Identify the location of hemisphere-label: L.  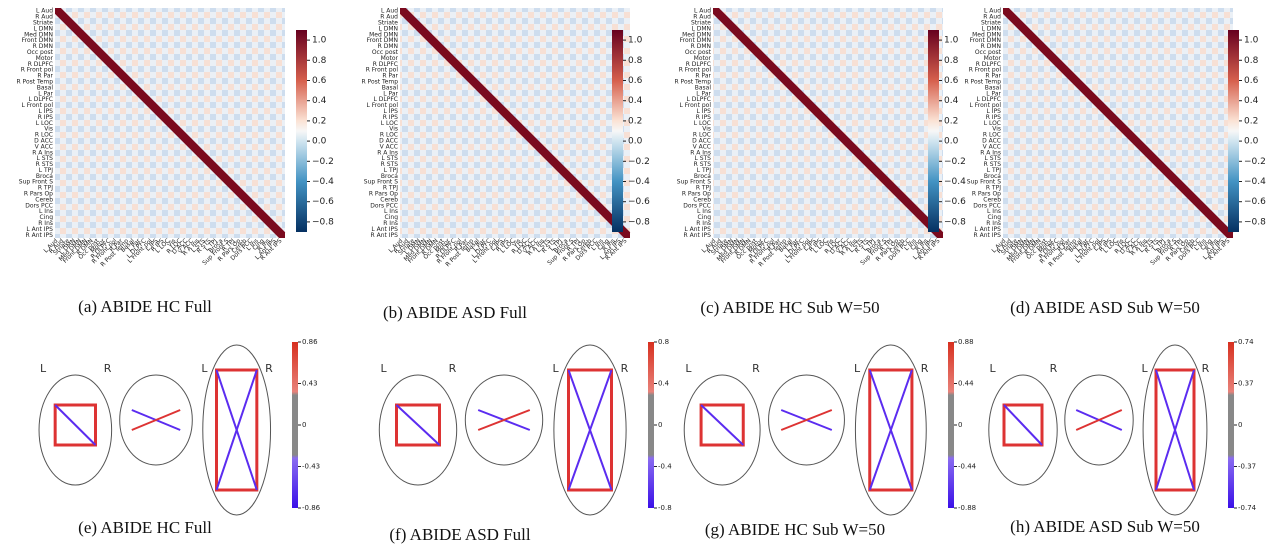
(1145, 368).